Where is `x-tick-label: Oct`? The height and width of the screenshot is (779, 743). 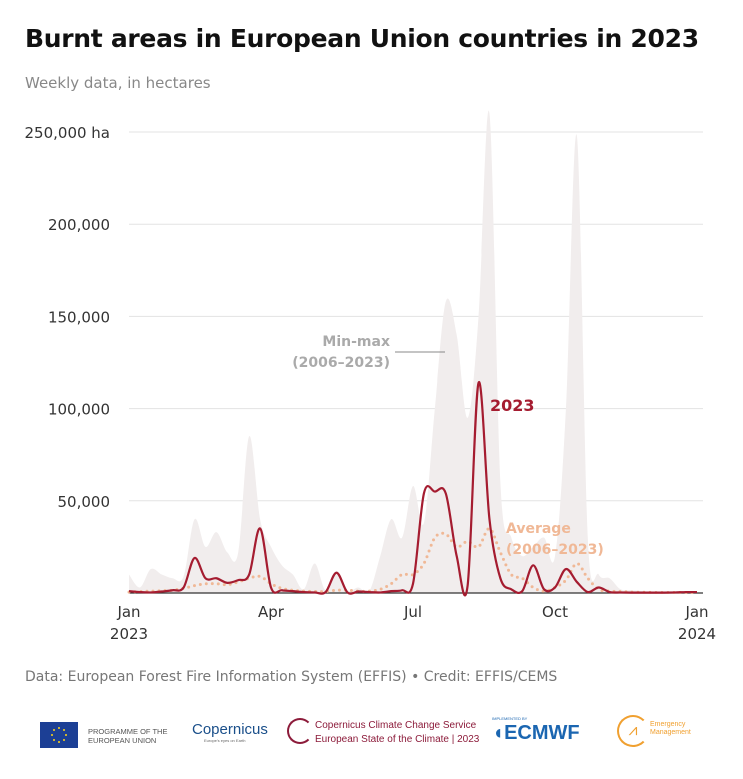 x-tick-label: Oct is located at coordinates (555, 612).